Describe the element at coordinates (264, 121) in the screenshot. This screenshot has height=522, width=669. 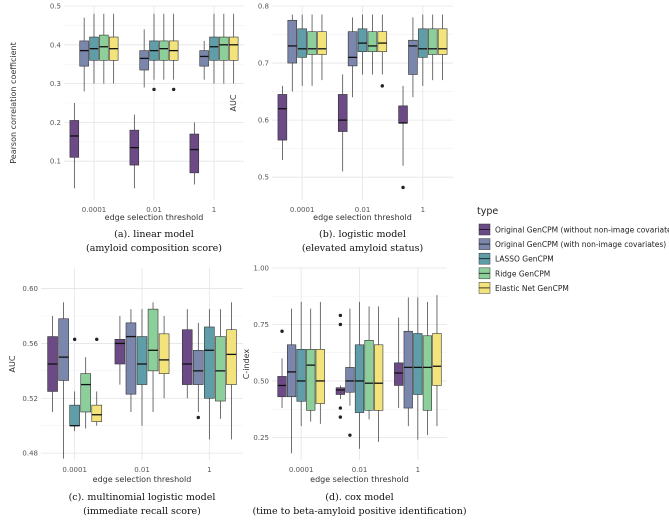
I see `y-tick-label: 0.6` at that location.